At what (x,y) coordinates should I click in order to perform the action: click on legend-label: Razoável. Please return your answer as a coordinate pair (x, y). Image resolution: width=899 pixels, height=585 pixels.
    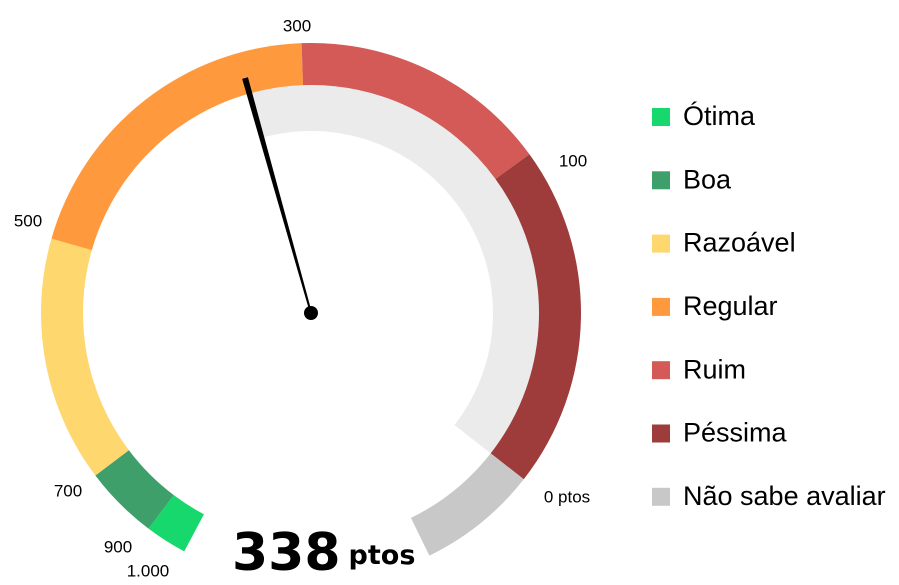
    Looking at the image, I should click on (739, 243).